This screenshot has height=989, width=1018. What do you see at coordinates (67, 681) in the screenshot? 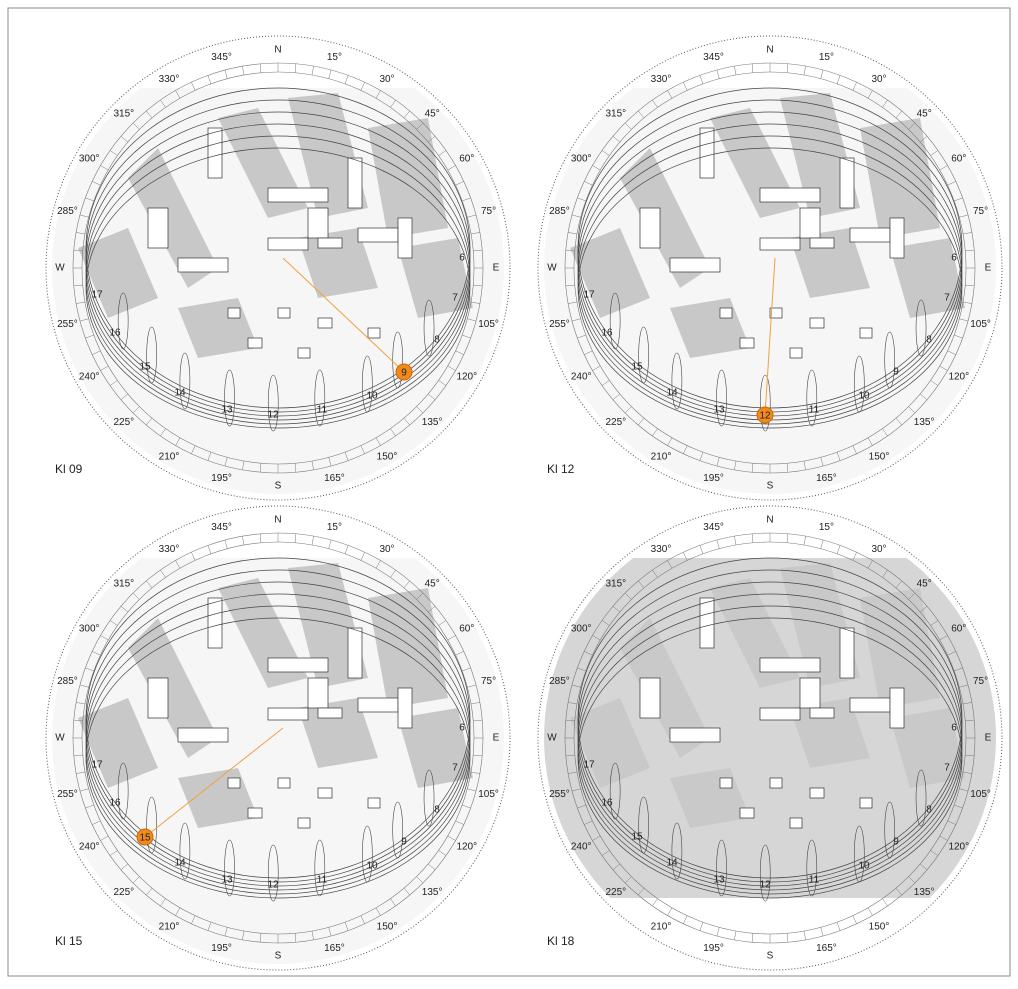
I see `compass-label: 285°` at bounding box center [67, 681].